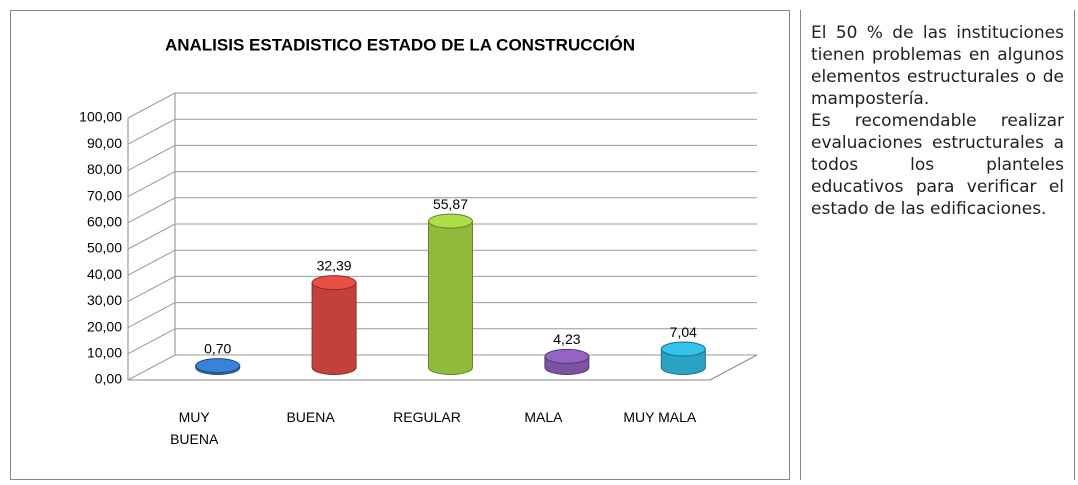  Describe the element at coordinates (104, 222) in the screenshot. I see `y-tick-label: 60,00` at that location.